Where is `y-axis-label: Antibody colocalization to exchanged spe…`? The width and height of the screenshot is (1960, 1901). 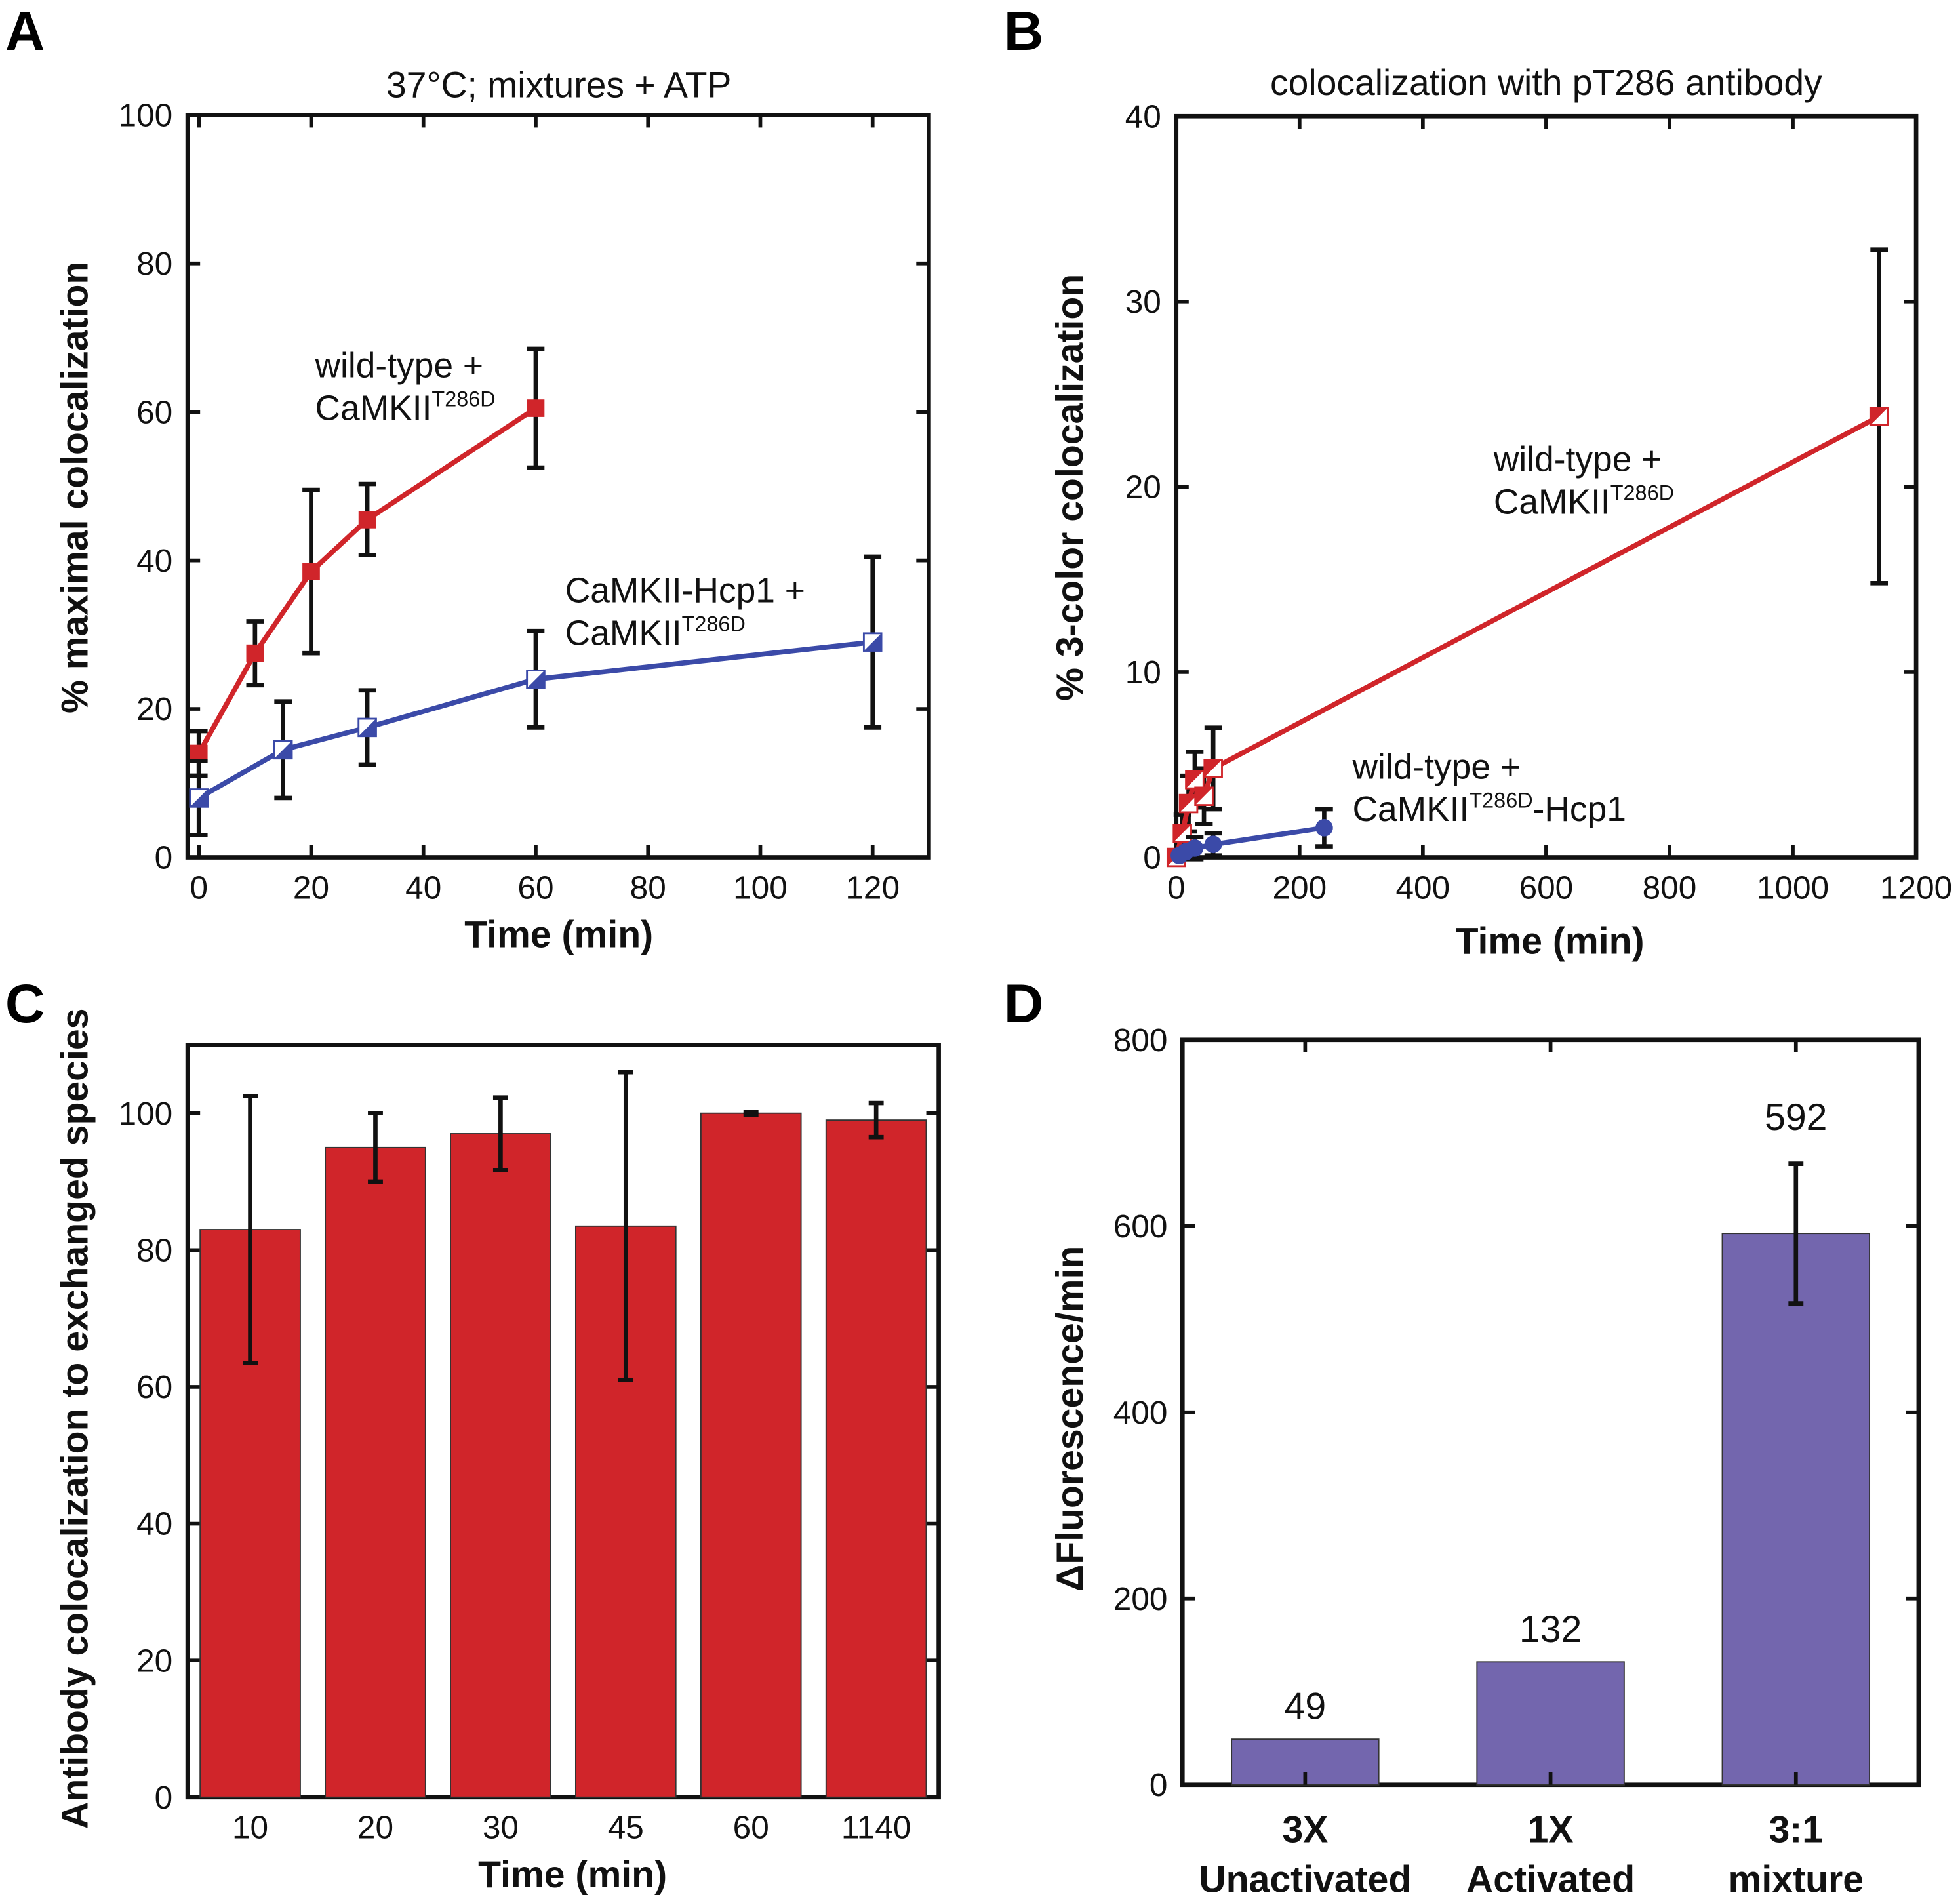
y-axis-label: Antibody colocalization to exchanged spe… is located at coordinates (75, 1419).